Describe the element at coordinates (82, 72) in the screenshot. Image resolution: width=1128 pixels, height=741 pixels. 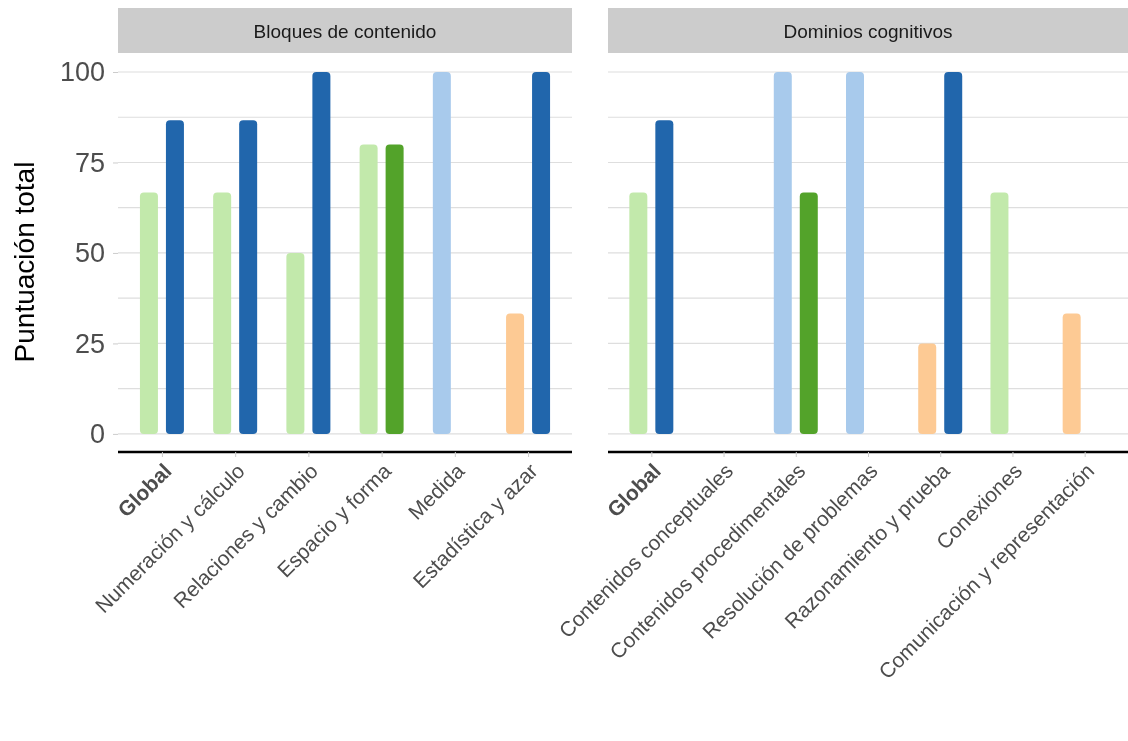
I see `y-tick-label: 100` at that location.